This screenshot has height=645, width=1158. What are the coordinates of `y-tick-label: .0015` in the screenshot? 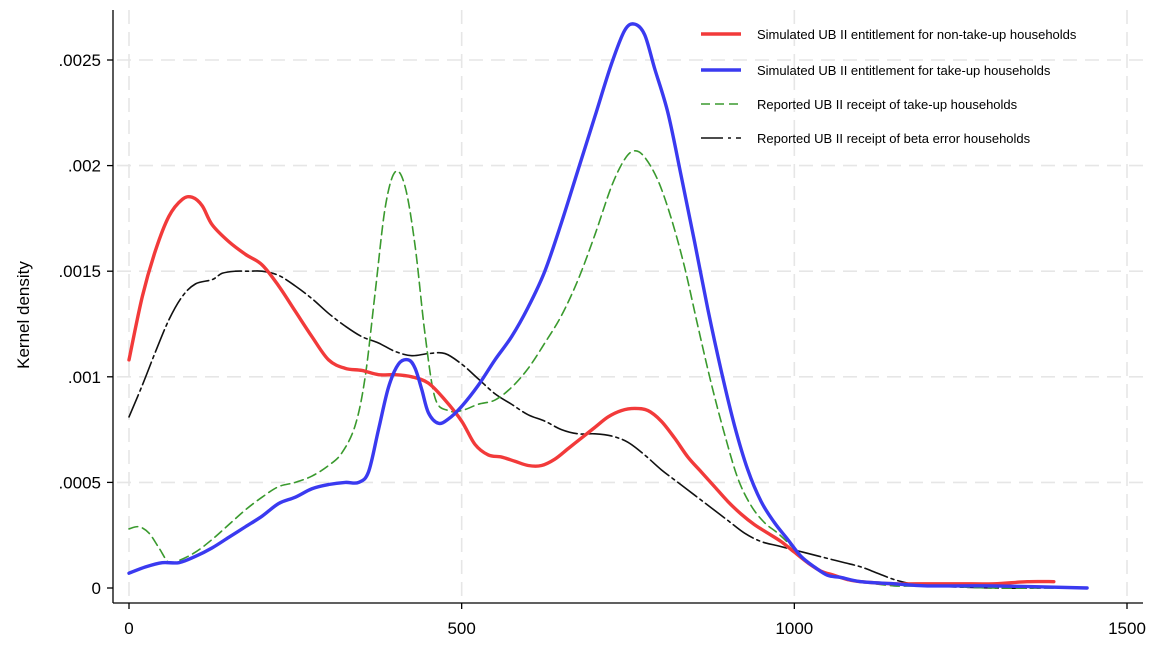 It's located at (79, 271).